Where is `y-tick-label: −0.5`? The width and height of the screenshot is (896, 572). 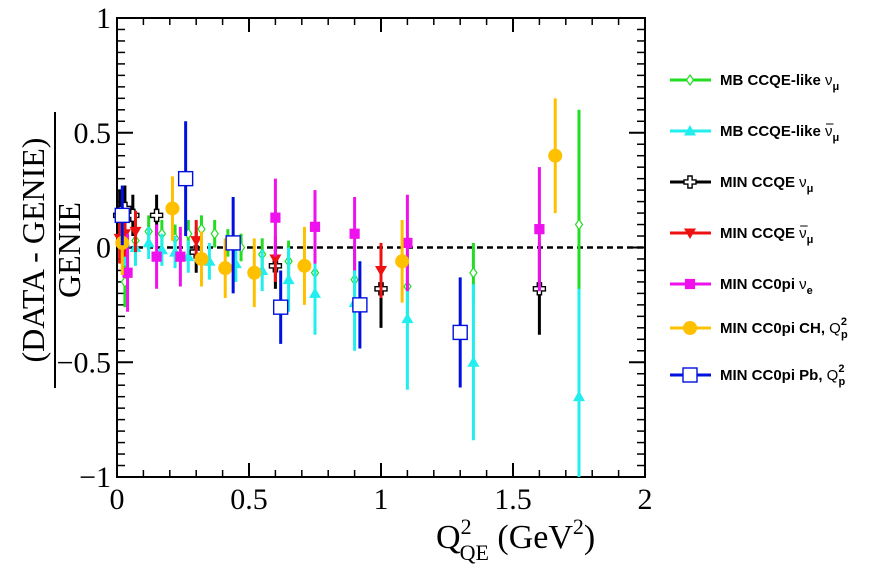
y-tick-label: −0.5 is located at coordinates (84, 362).